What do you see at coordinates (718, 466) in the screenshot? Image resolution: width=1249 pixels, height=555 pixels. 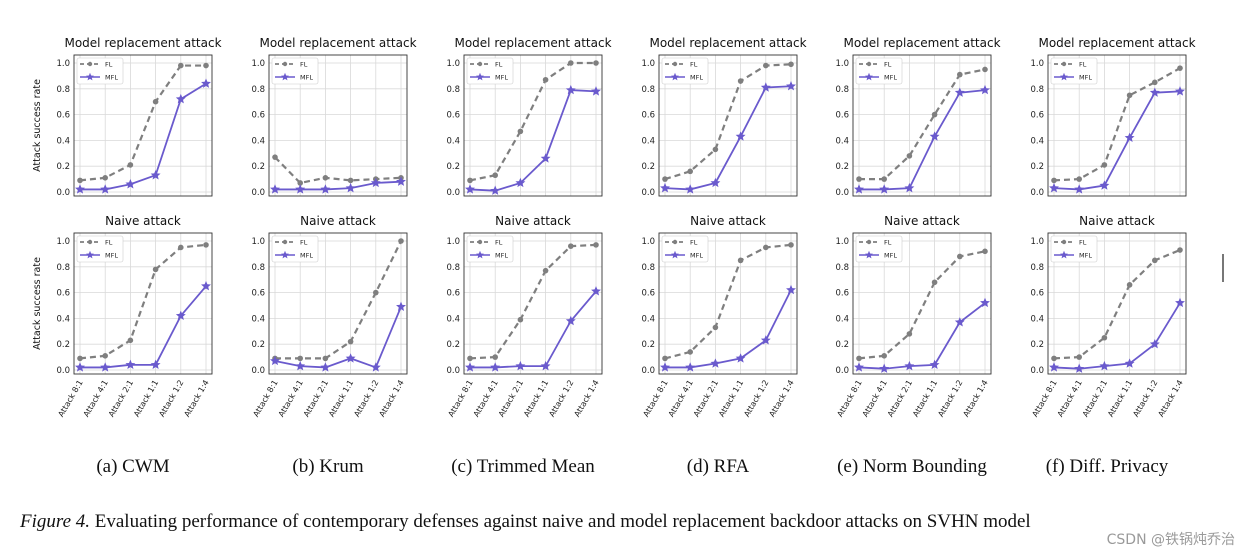 I see `subcaption: (d) RFA` at bounding box center [718, 466].